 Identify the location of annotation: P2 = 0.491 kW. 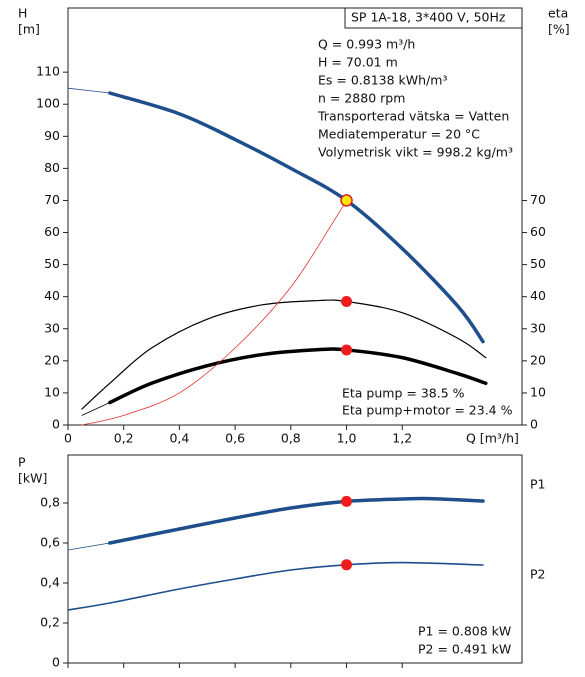
(464, 649).